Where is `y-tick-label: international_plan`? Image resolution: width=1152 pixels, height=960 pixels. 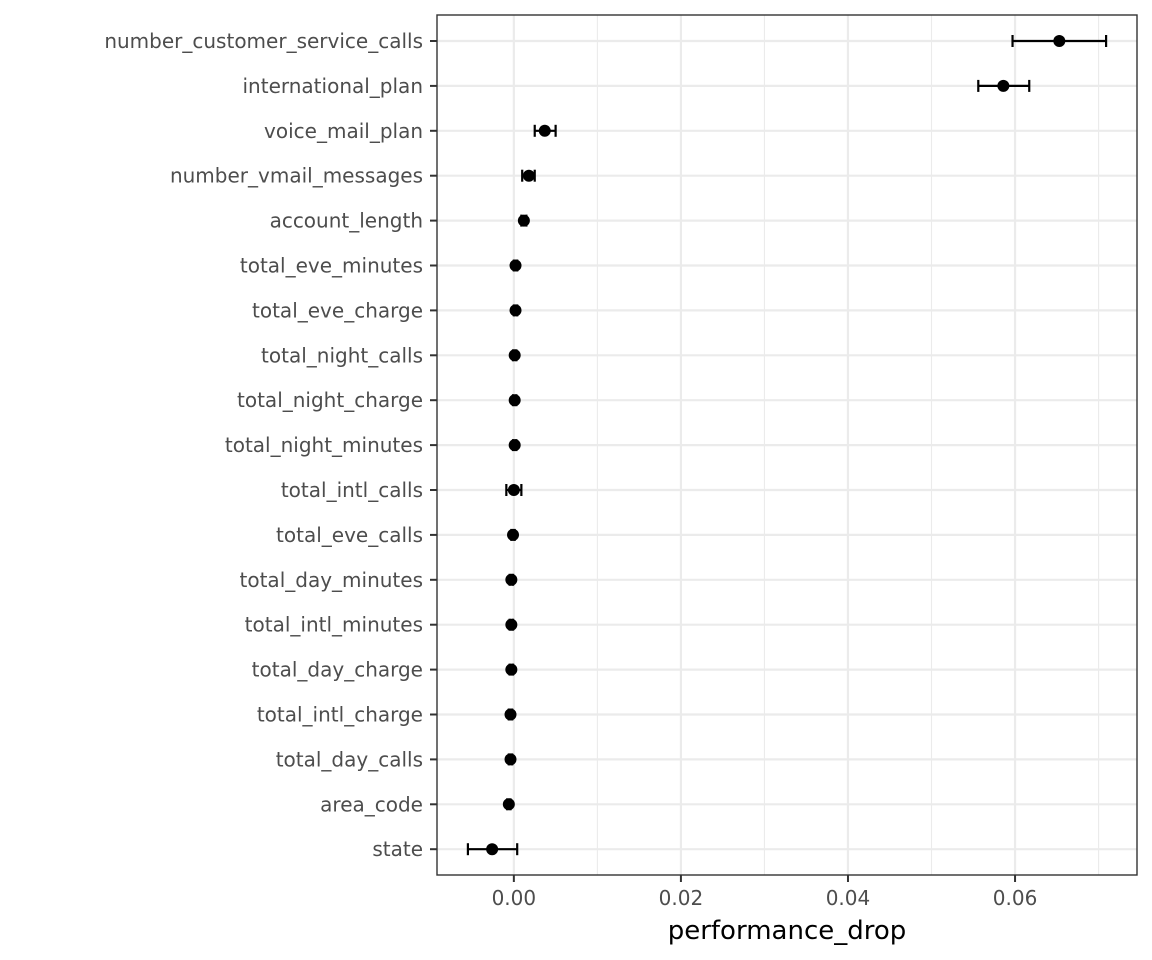
y-tick-label: international_plan is located at coordinates (333, 86).